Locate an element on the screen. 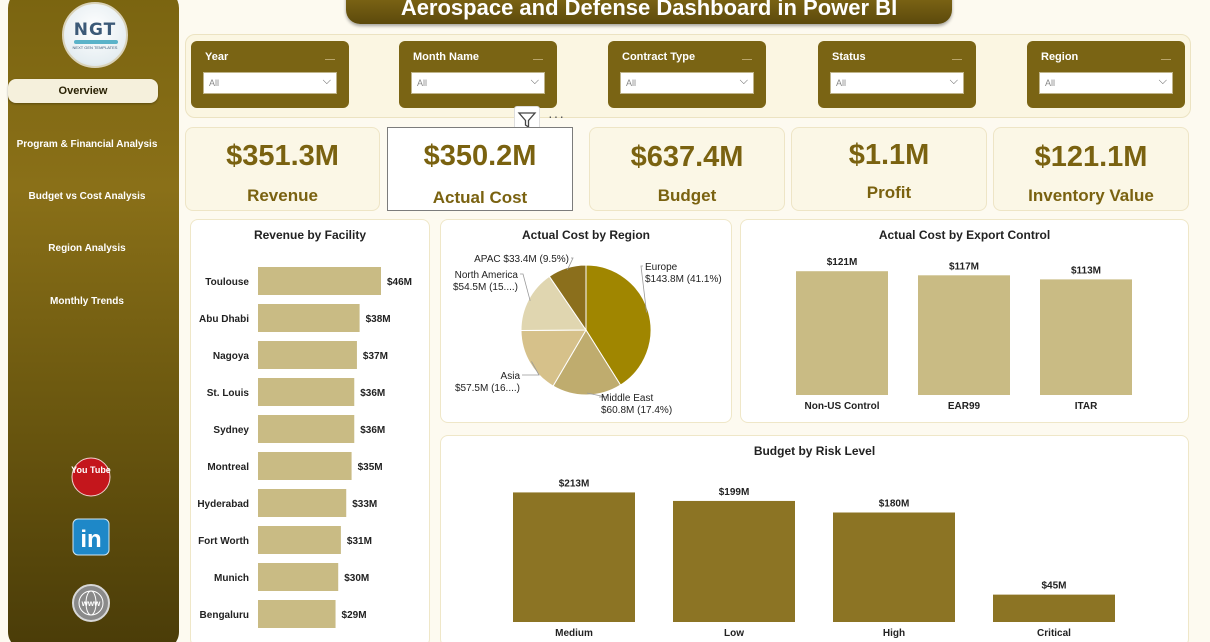  sidebar-item-program-financial-analysis: Program & Financial Analysis is located at coordinates (87, 144).